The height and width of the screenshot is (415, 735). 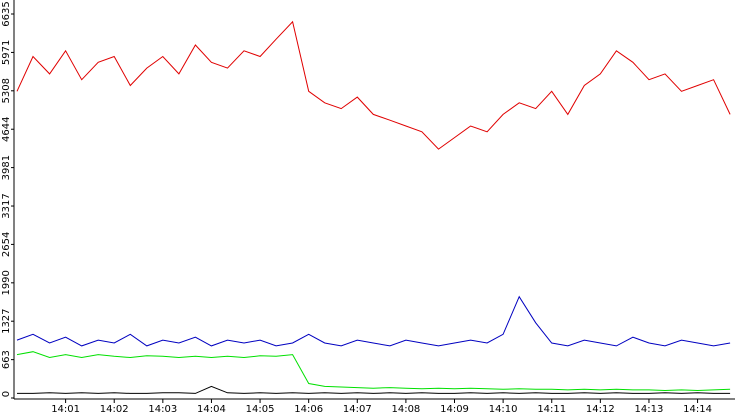 I want to click on y-tick-label: 663, so click(x=6, y=359).